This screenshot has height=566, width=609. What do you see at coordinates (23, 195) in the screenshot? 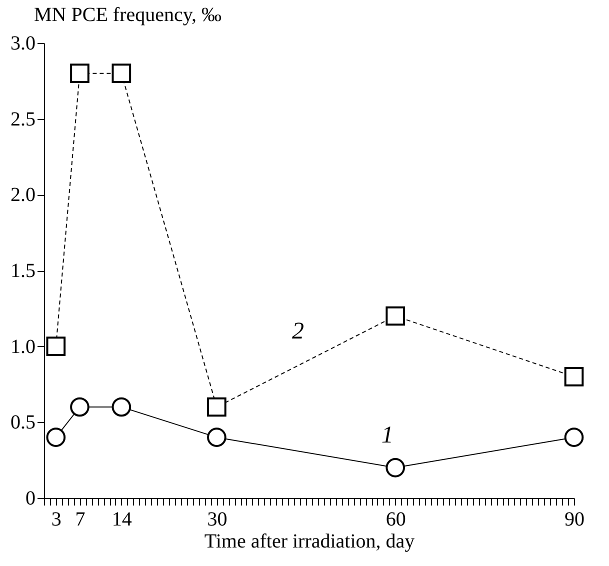
I see `y-tick-label: 2.0` at bounding box center [23, 195].